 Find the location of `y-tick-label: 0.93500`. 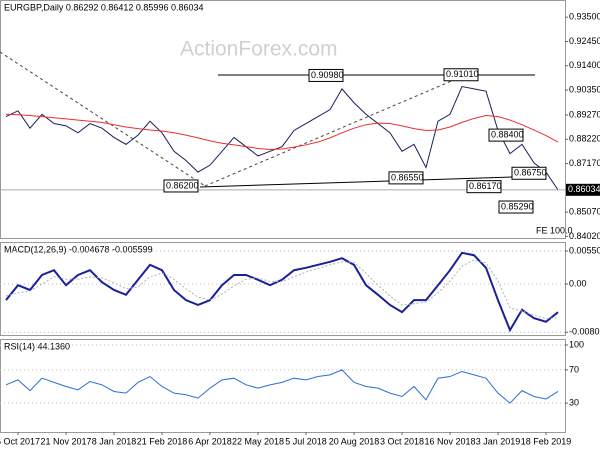

y-tick-label: 0.93500 is located at coordinates (584, 17).